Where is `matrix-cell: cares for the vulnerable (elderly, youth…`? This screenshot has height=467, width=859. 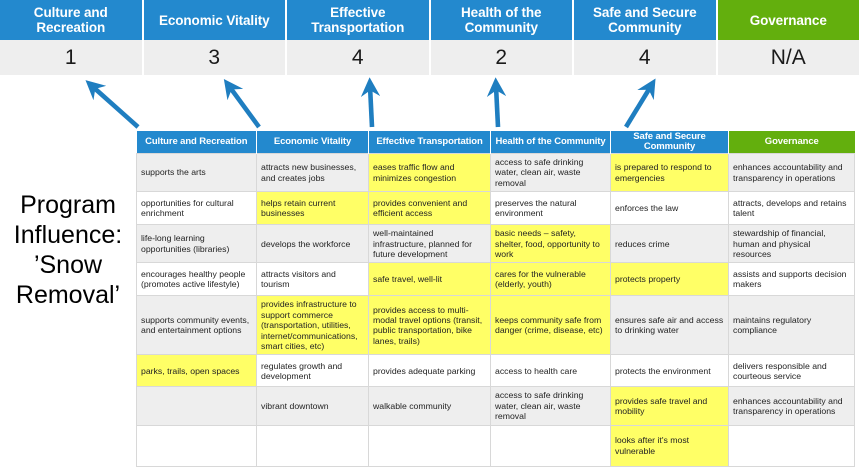 matrix-cell: cares for the vulnerable (elderly, youth… is located at coordinates (551, 279).